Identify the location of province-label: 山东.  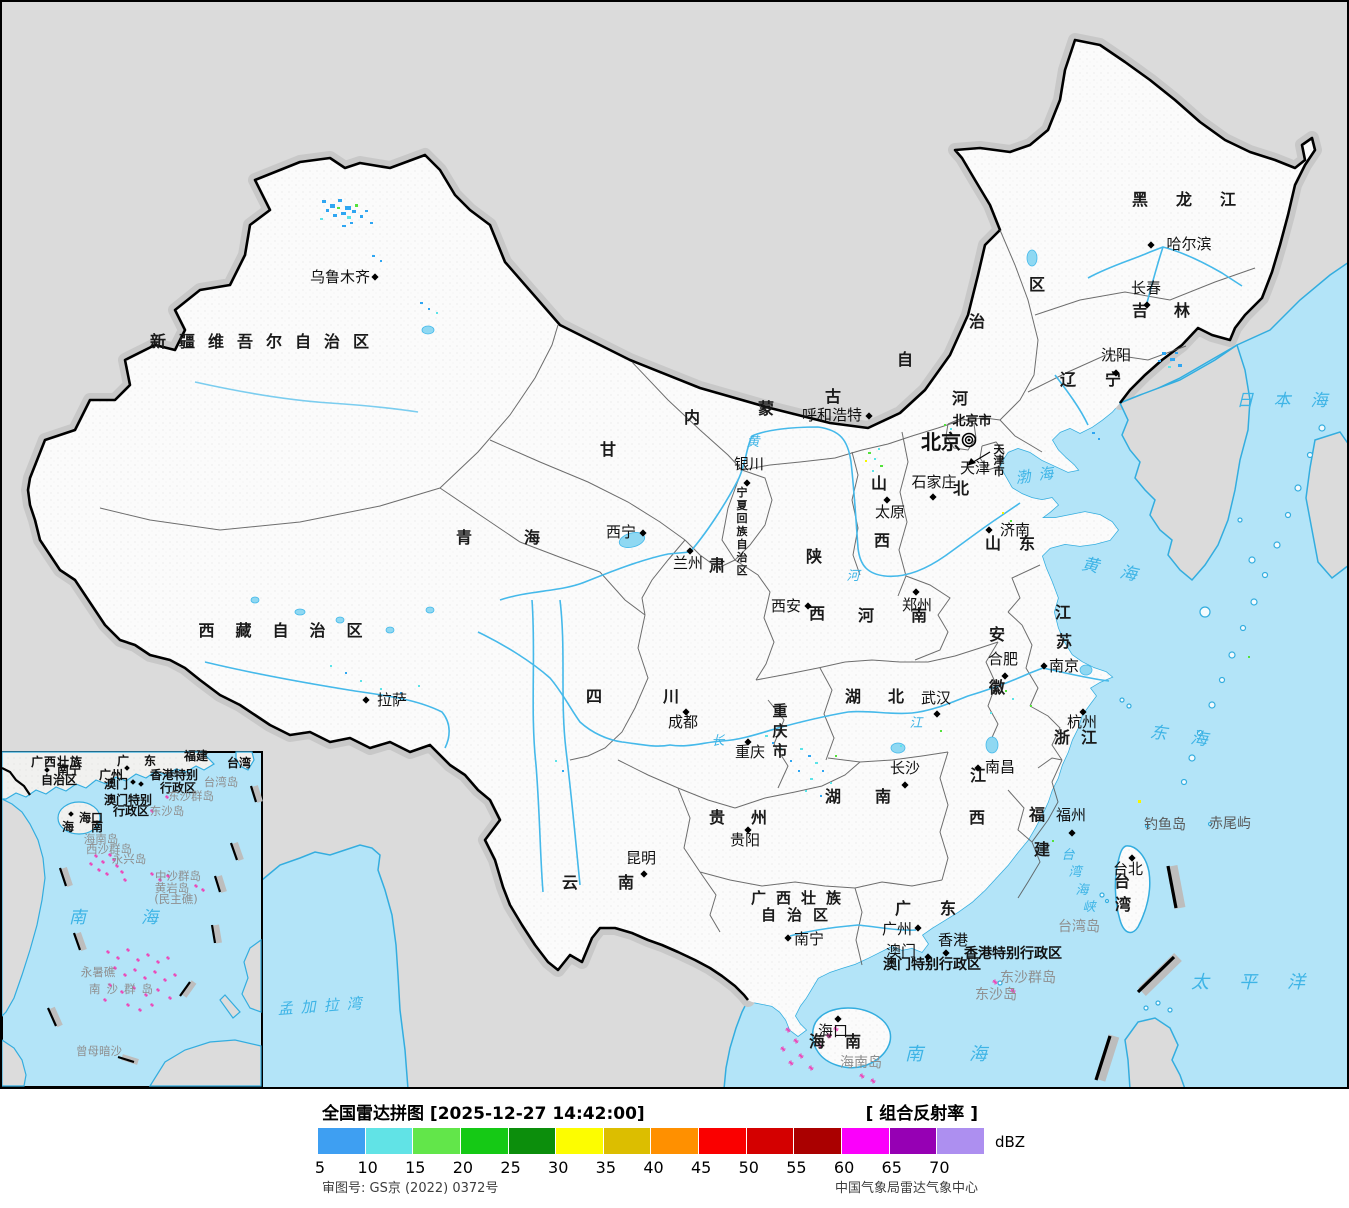
(1019, 543).